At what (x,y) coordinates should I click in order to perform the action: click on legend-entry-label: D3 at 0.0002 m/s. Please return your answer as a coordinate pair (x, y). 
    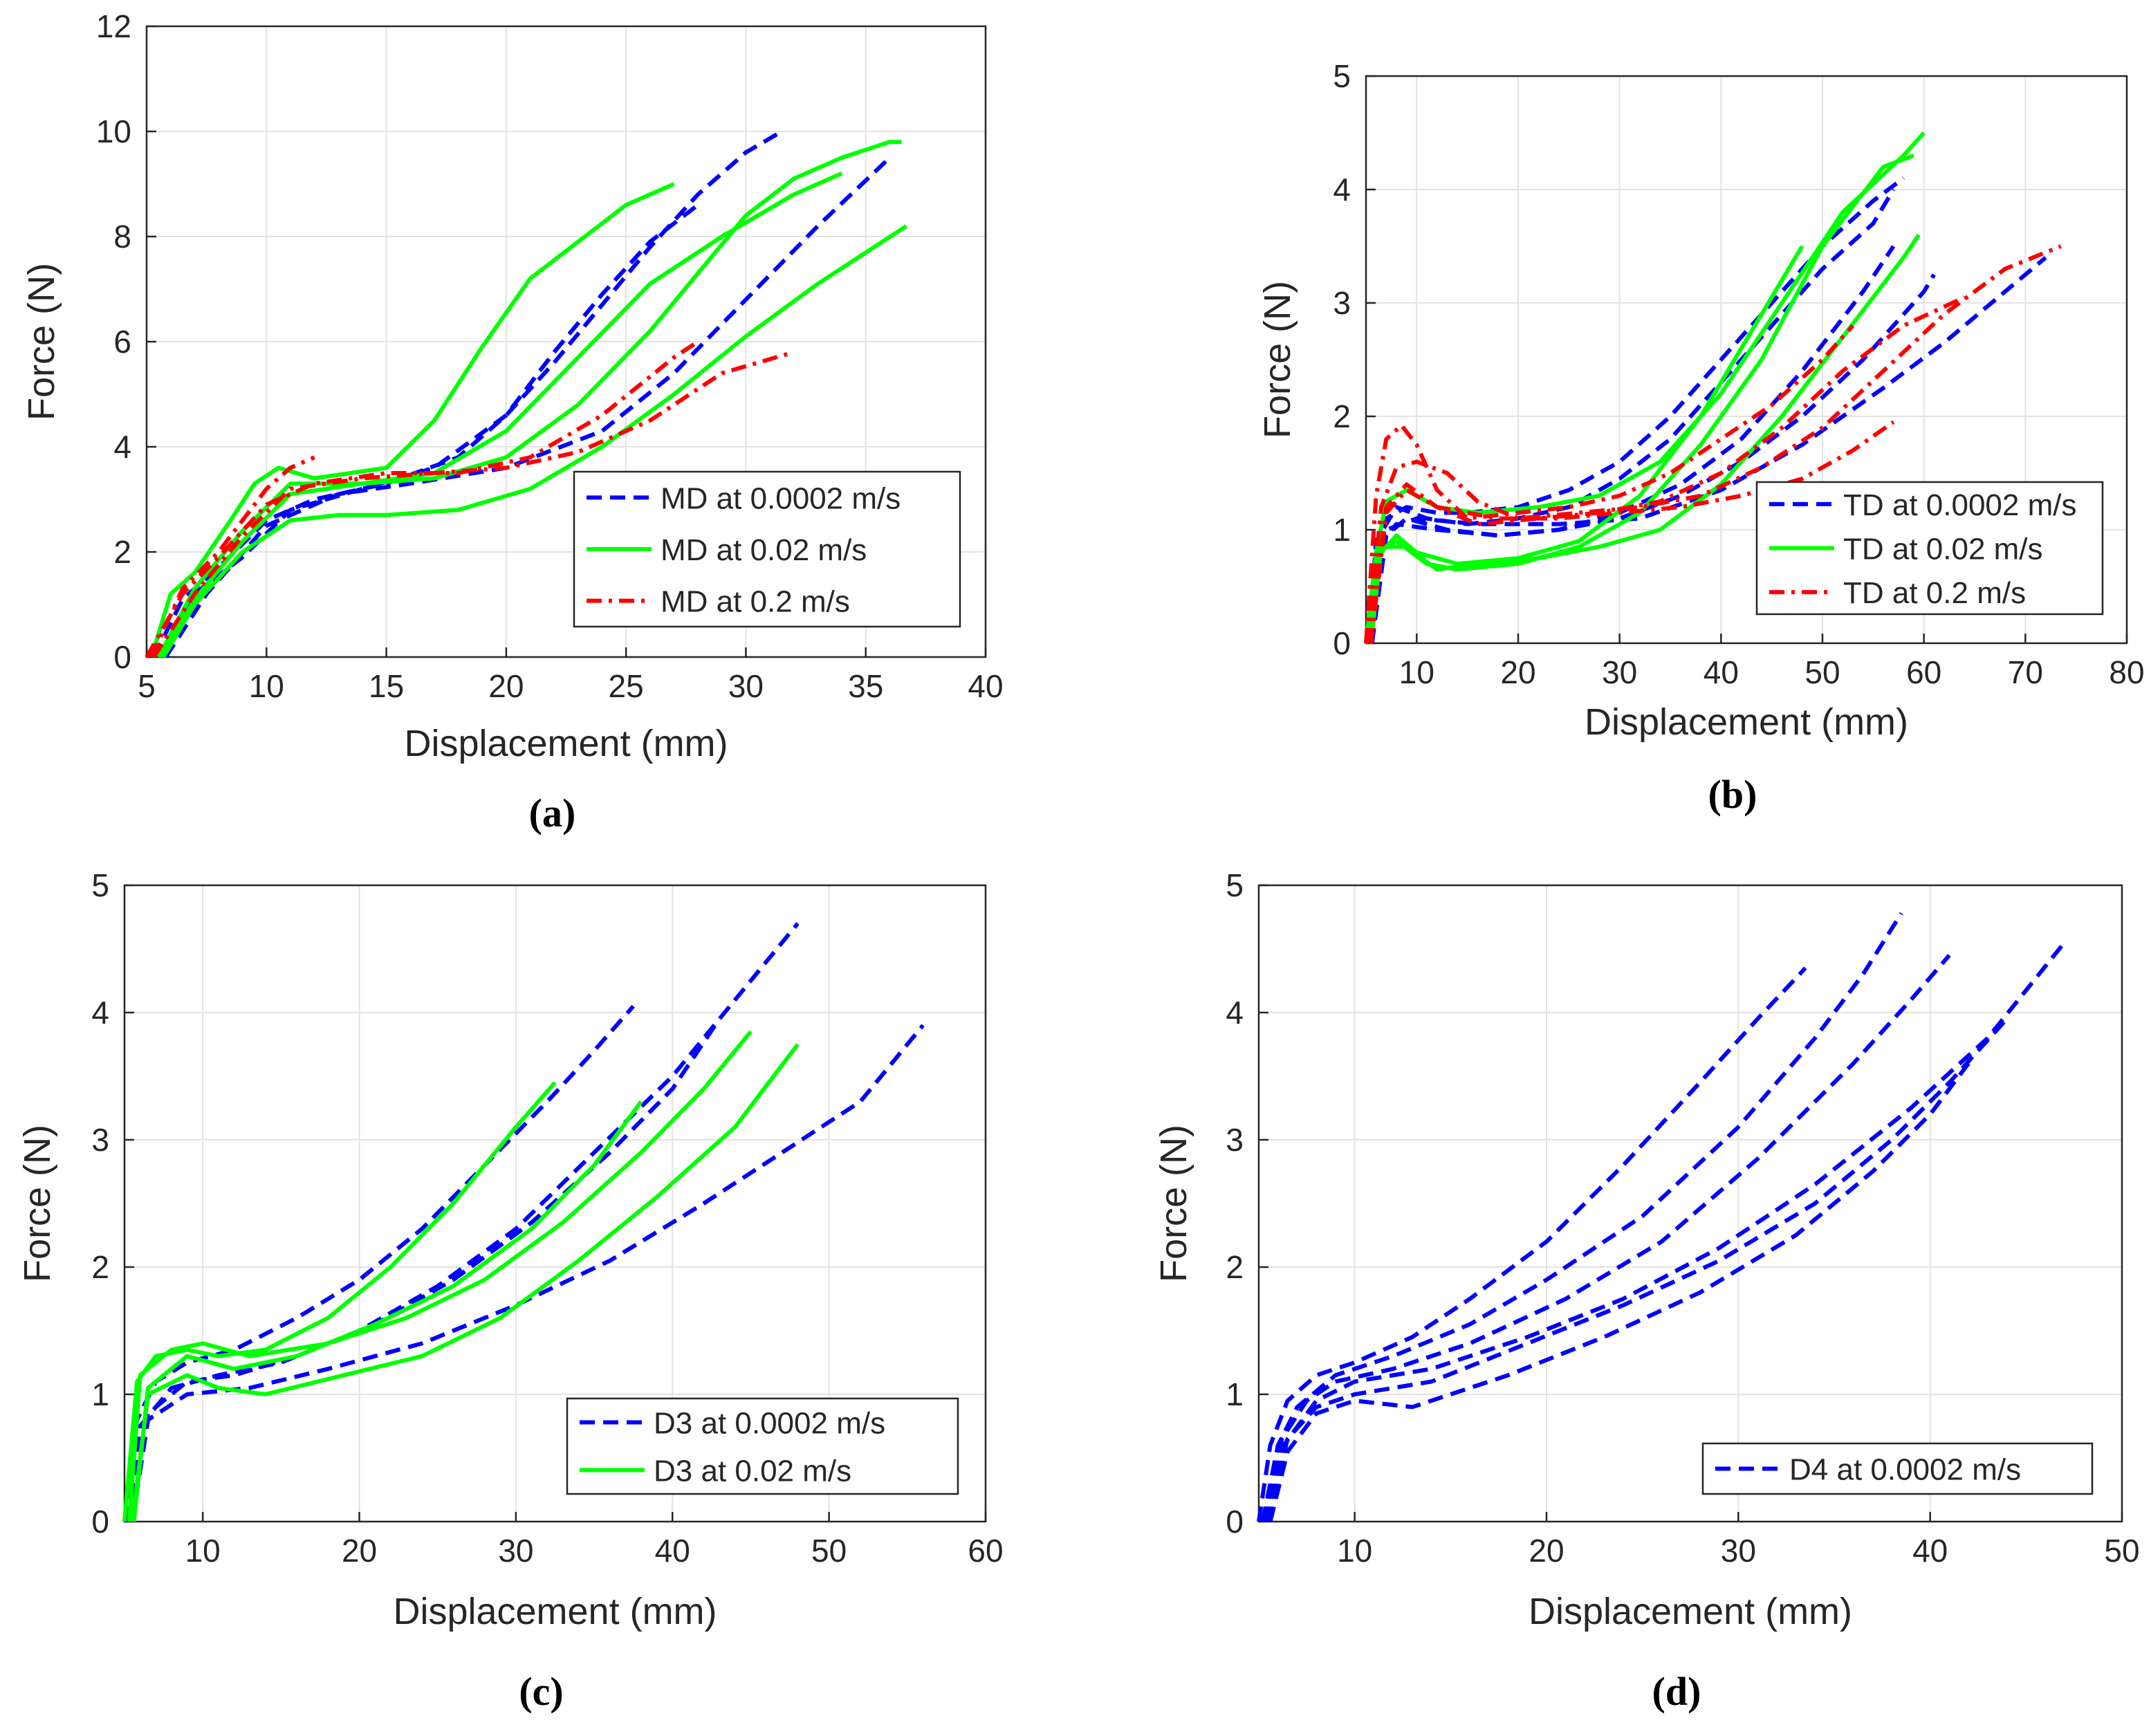
    Looking at the image, I should click on (769, 1424).